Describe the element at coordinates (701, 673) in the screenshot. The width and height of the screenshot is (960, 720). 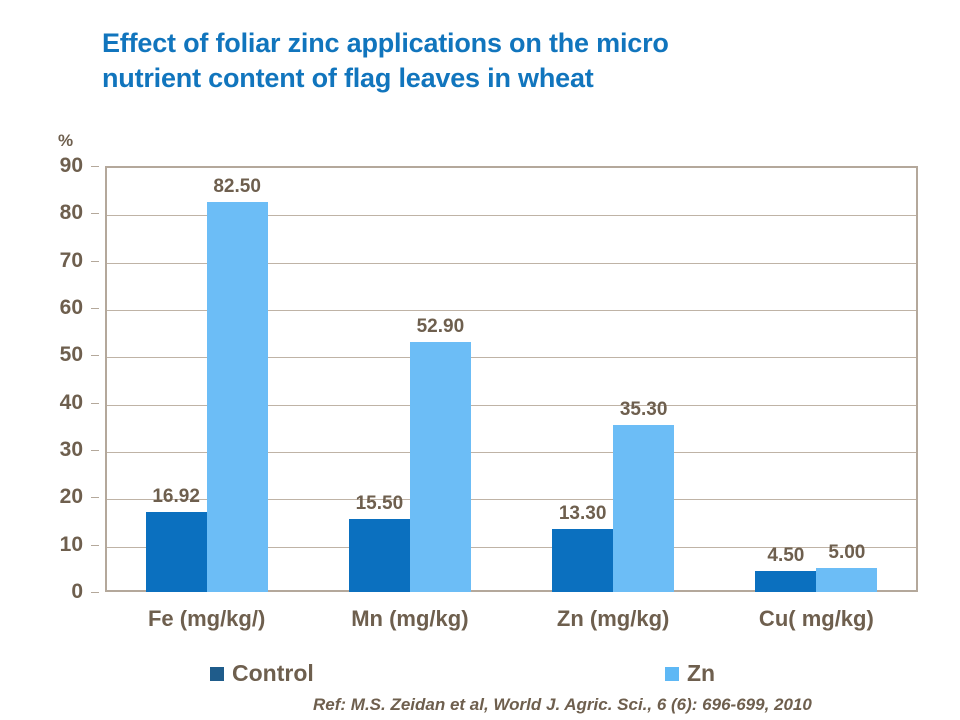
I see `legend-label: Zn` at that location.